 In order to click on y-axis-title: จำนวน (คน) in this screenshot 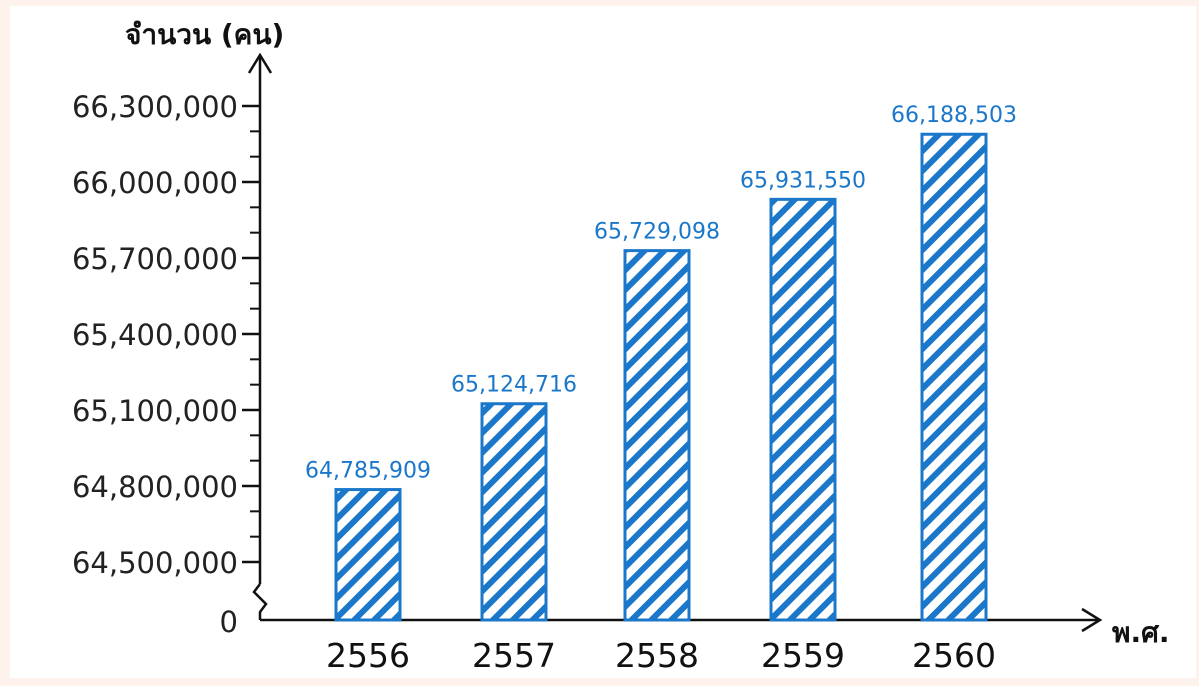, I will do `click(204, 34)`.